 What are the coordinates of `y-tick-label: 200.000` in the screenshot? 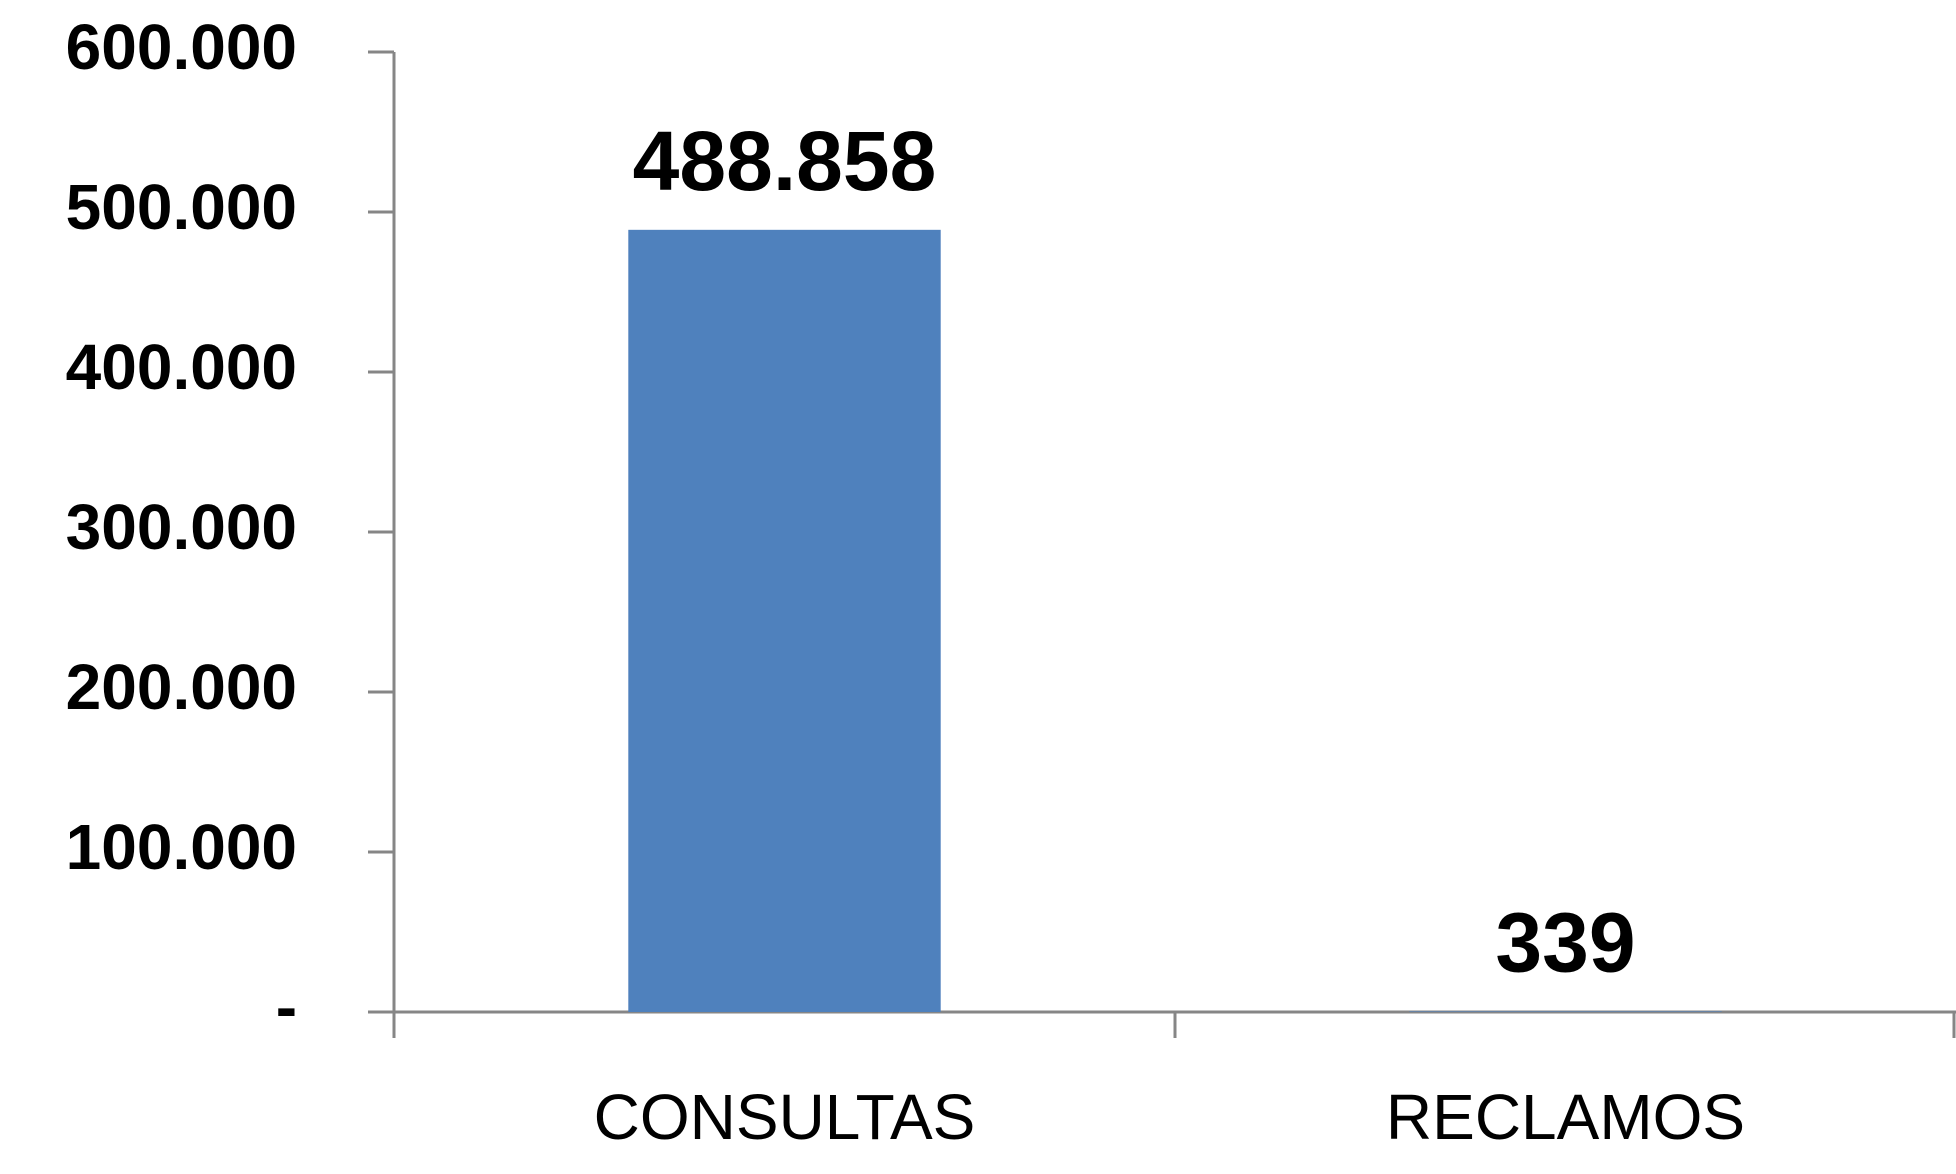 It's located at (181, 687).